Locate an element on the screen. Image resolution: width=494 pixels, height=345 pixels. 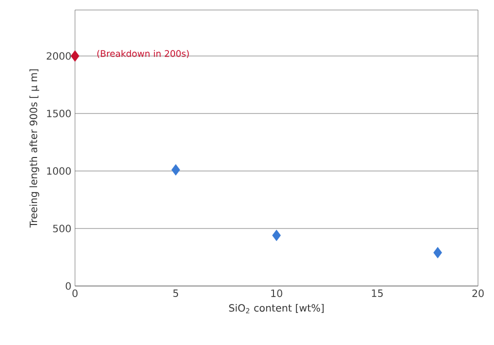
x-tick-label: 10 is located at coordinates (276, 294).